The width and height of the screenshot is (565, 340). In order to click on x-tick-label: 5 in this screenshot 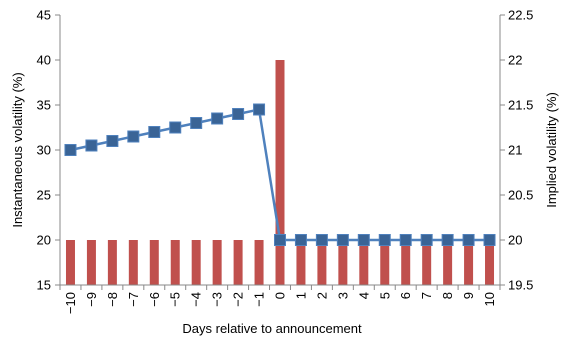, I will do `click(384, 295)`.